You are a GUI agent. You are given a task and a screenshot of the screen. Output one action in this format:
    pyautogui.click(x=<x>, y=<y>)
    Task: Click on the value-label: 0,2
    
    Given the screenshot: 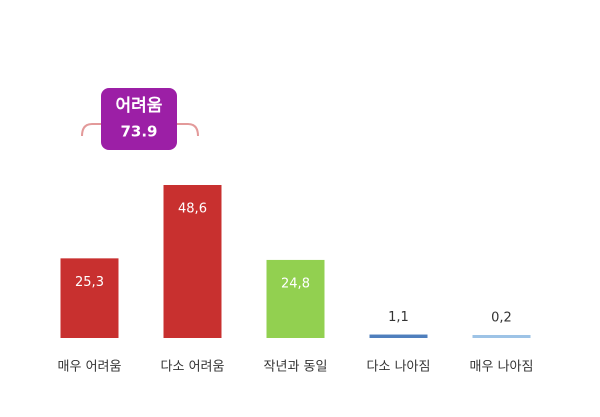 What is the action you would take?
    pyautogui.click(x=501, y=318)
    